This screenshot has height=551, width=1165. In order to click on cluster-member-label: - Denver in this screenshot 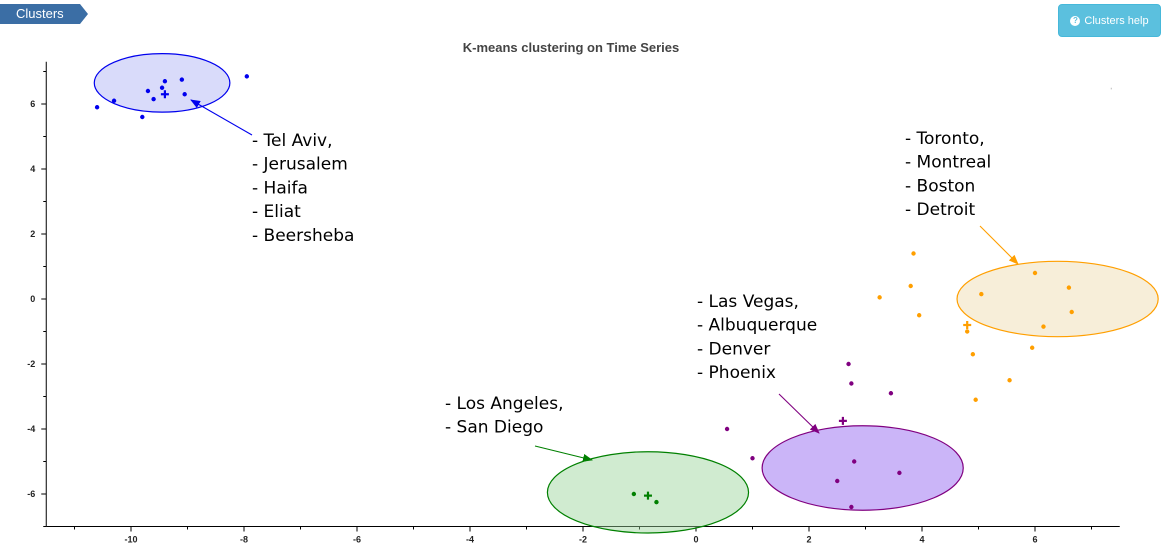, I will do `click(733, 349)`.